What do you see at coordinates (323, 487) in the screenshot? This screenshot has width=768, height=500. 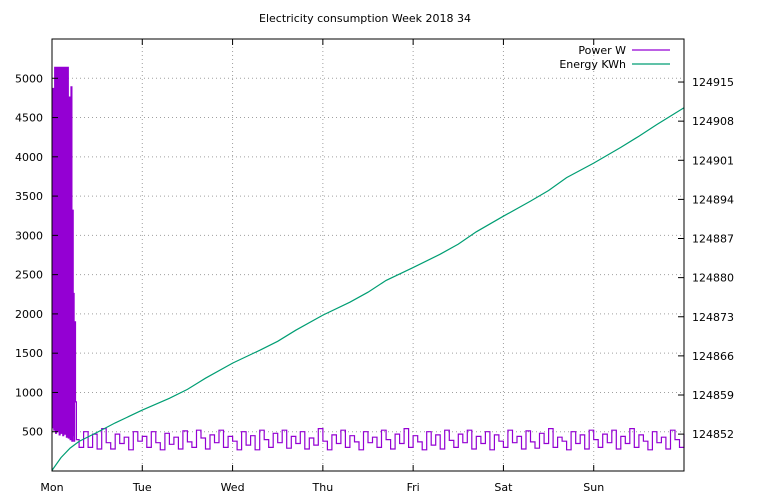 I see `x-tick-label: Thu` at bounding box center [323, 487].